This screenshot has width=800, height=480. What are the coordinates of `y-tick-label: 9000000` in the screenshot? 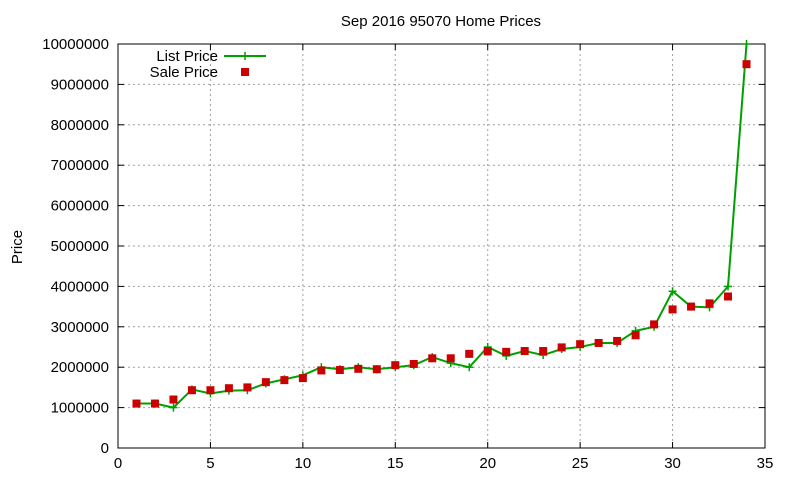 It's located at (80, 84).